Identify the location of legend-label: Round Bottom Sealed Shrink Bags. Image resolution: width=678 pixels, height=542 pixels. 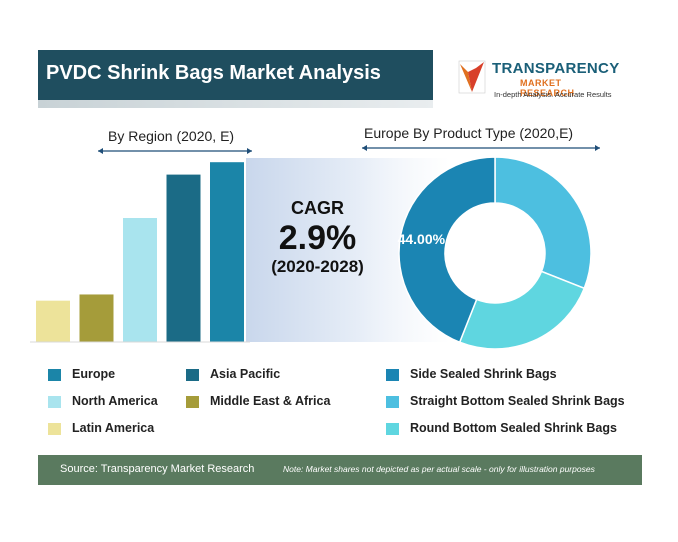
(513, 428).